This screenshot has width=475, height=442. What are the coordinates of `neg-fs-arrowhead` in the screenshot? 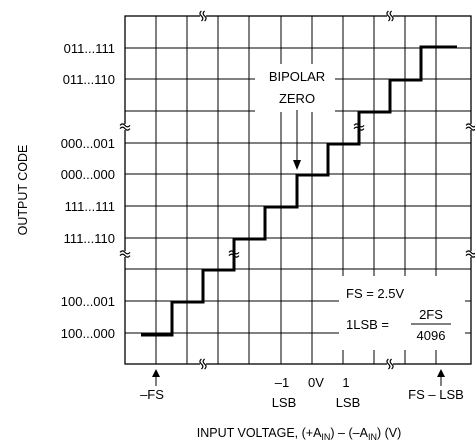 It's located at (156, 373).